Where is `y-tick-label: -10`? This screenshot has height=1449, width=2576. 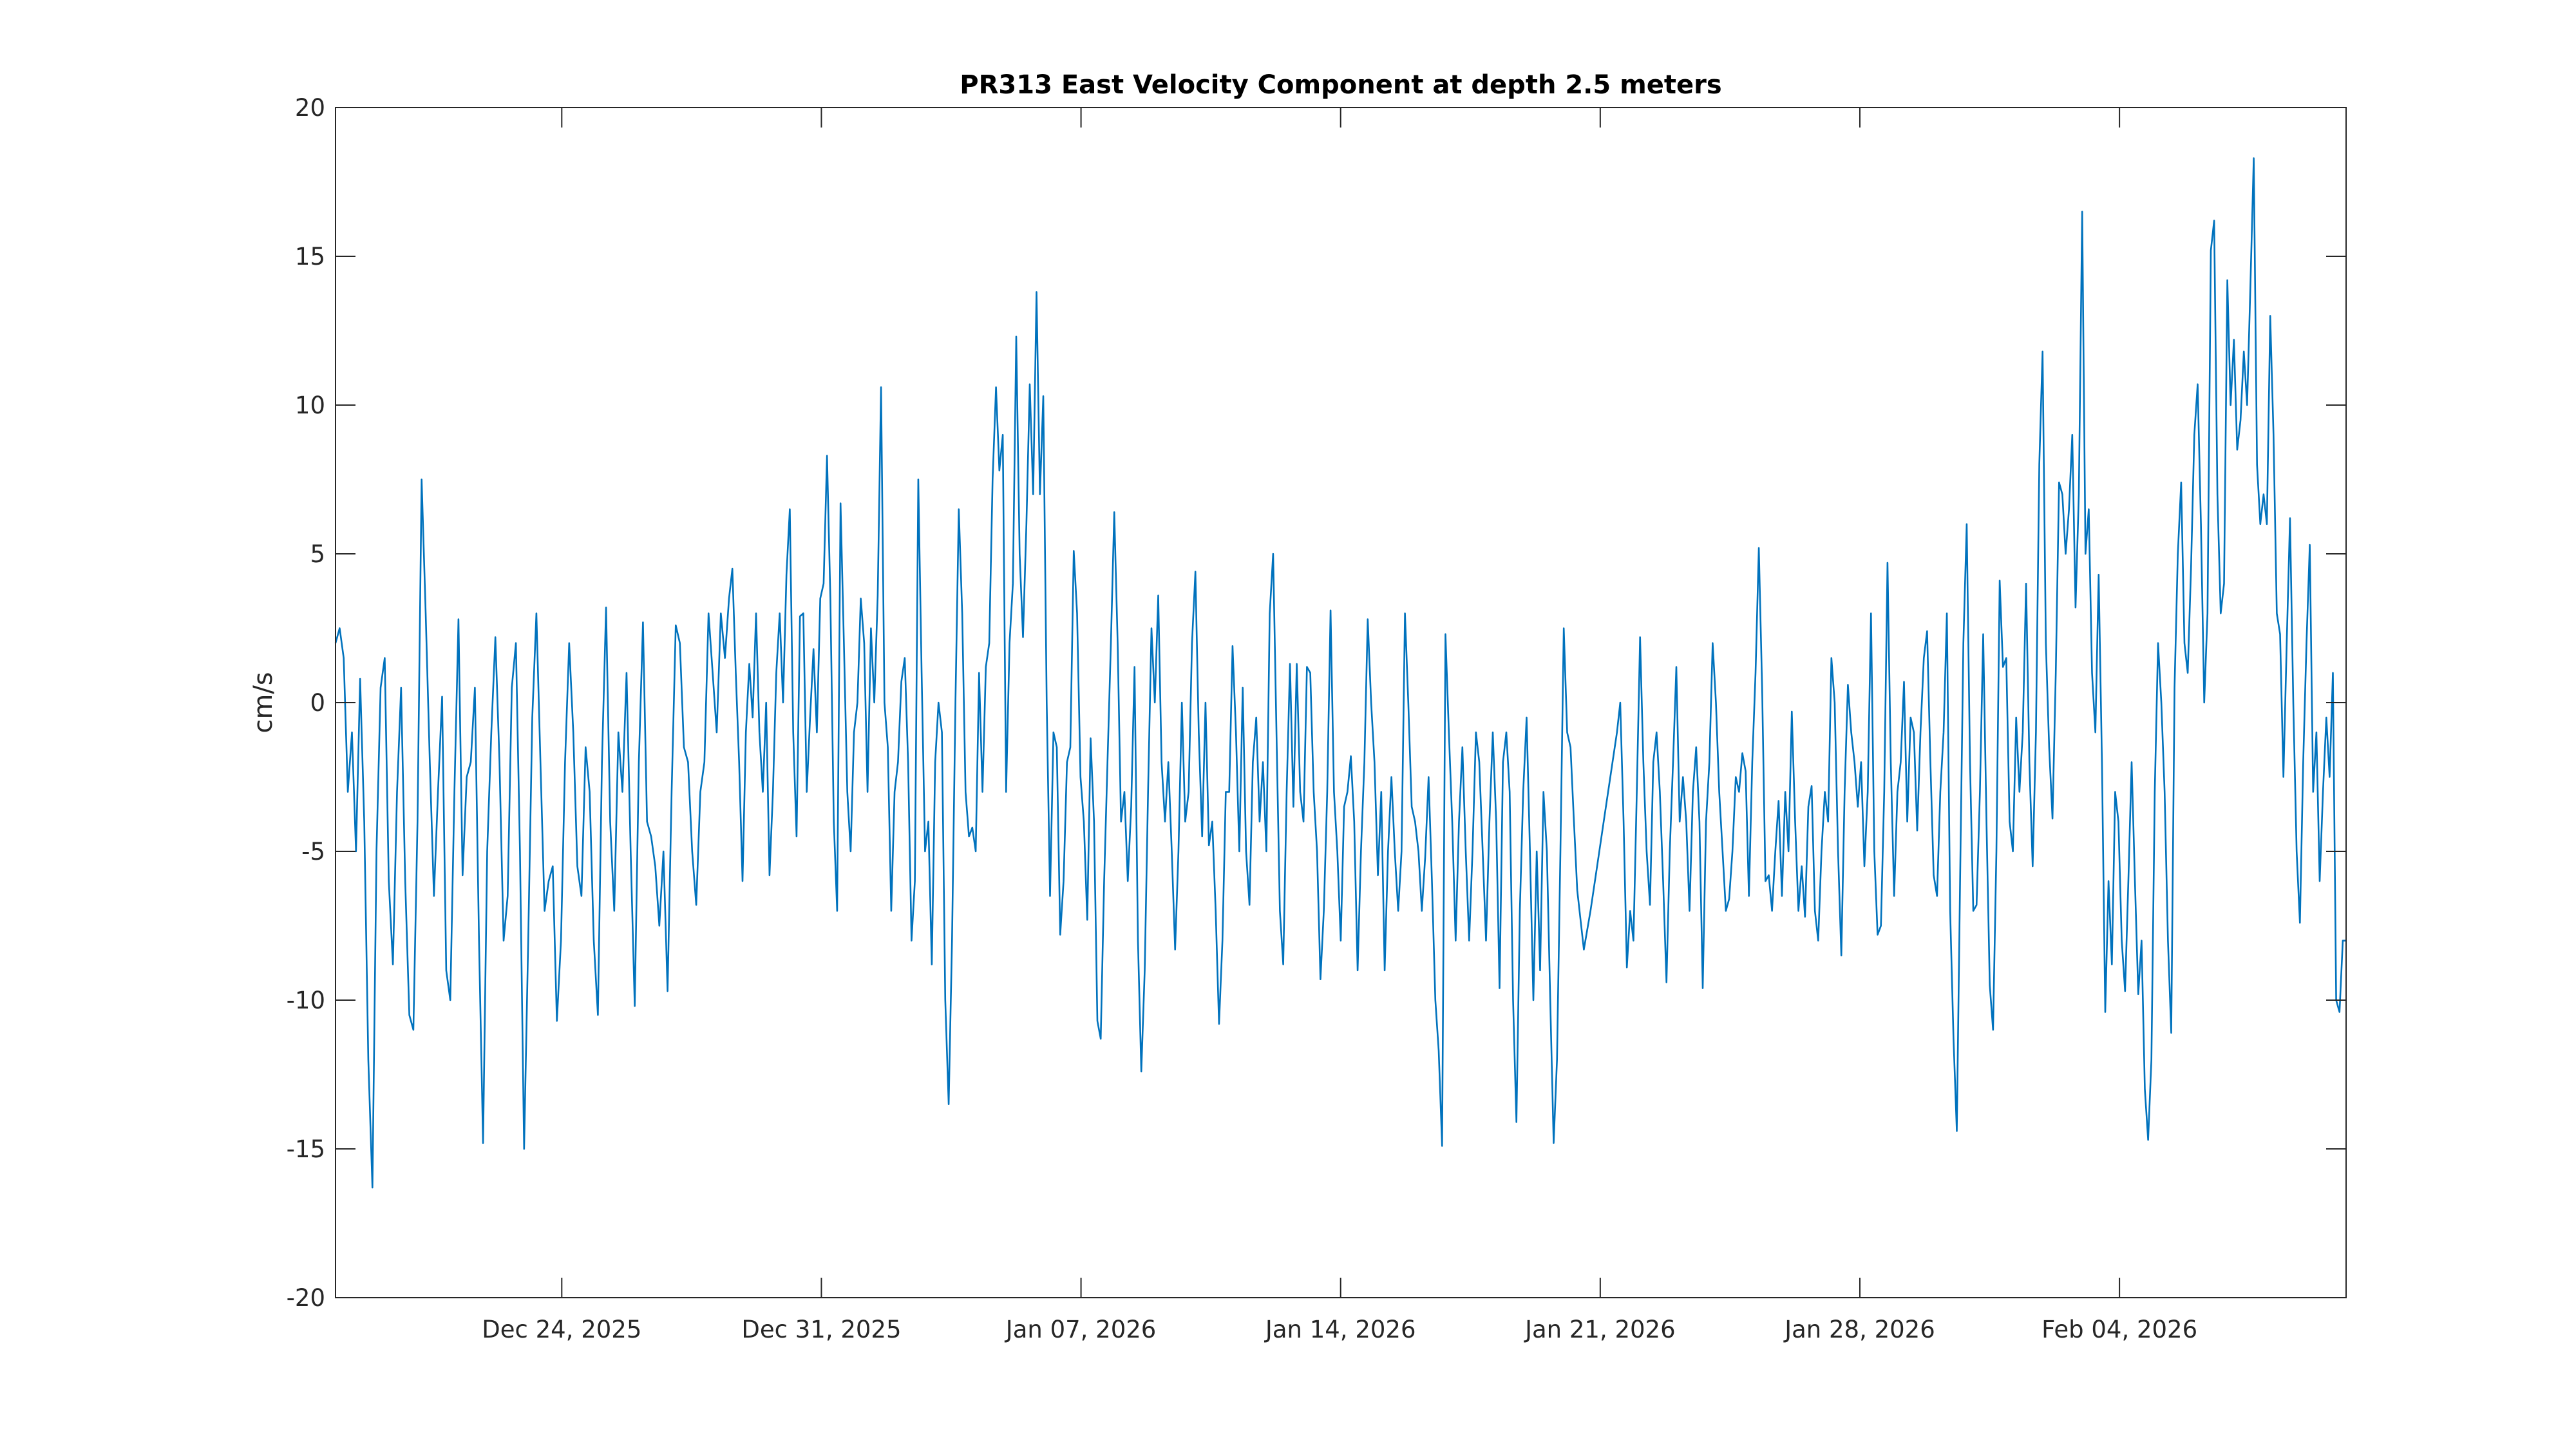
y-tick-label: -10 is located at coordinates (306, 1001).